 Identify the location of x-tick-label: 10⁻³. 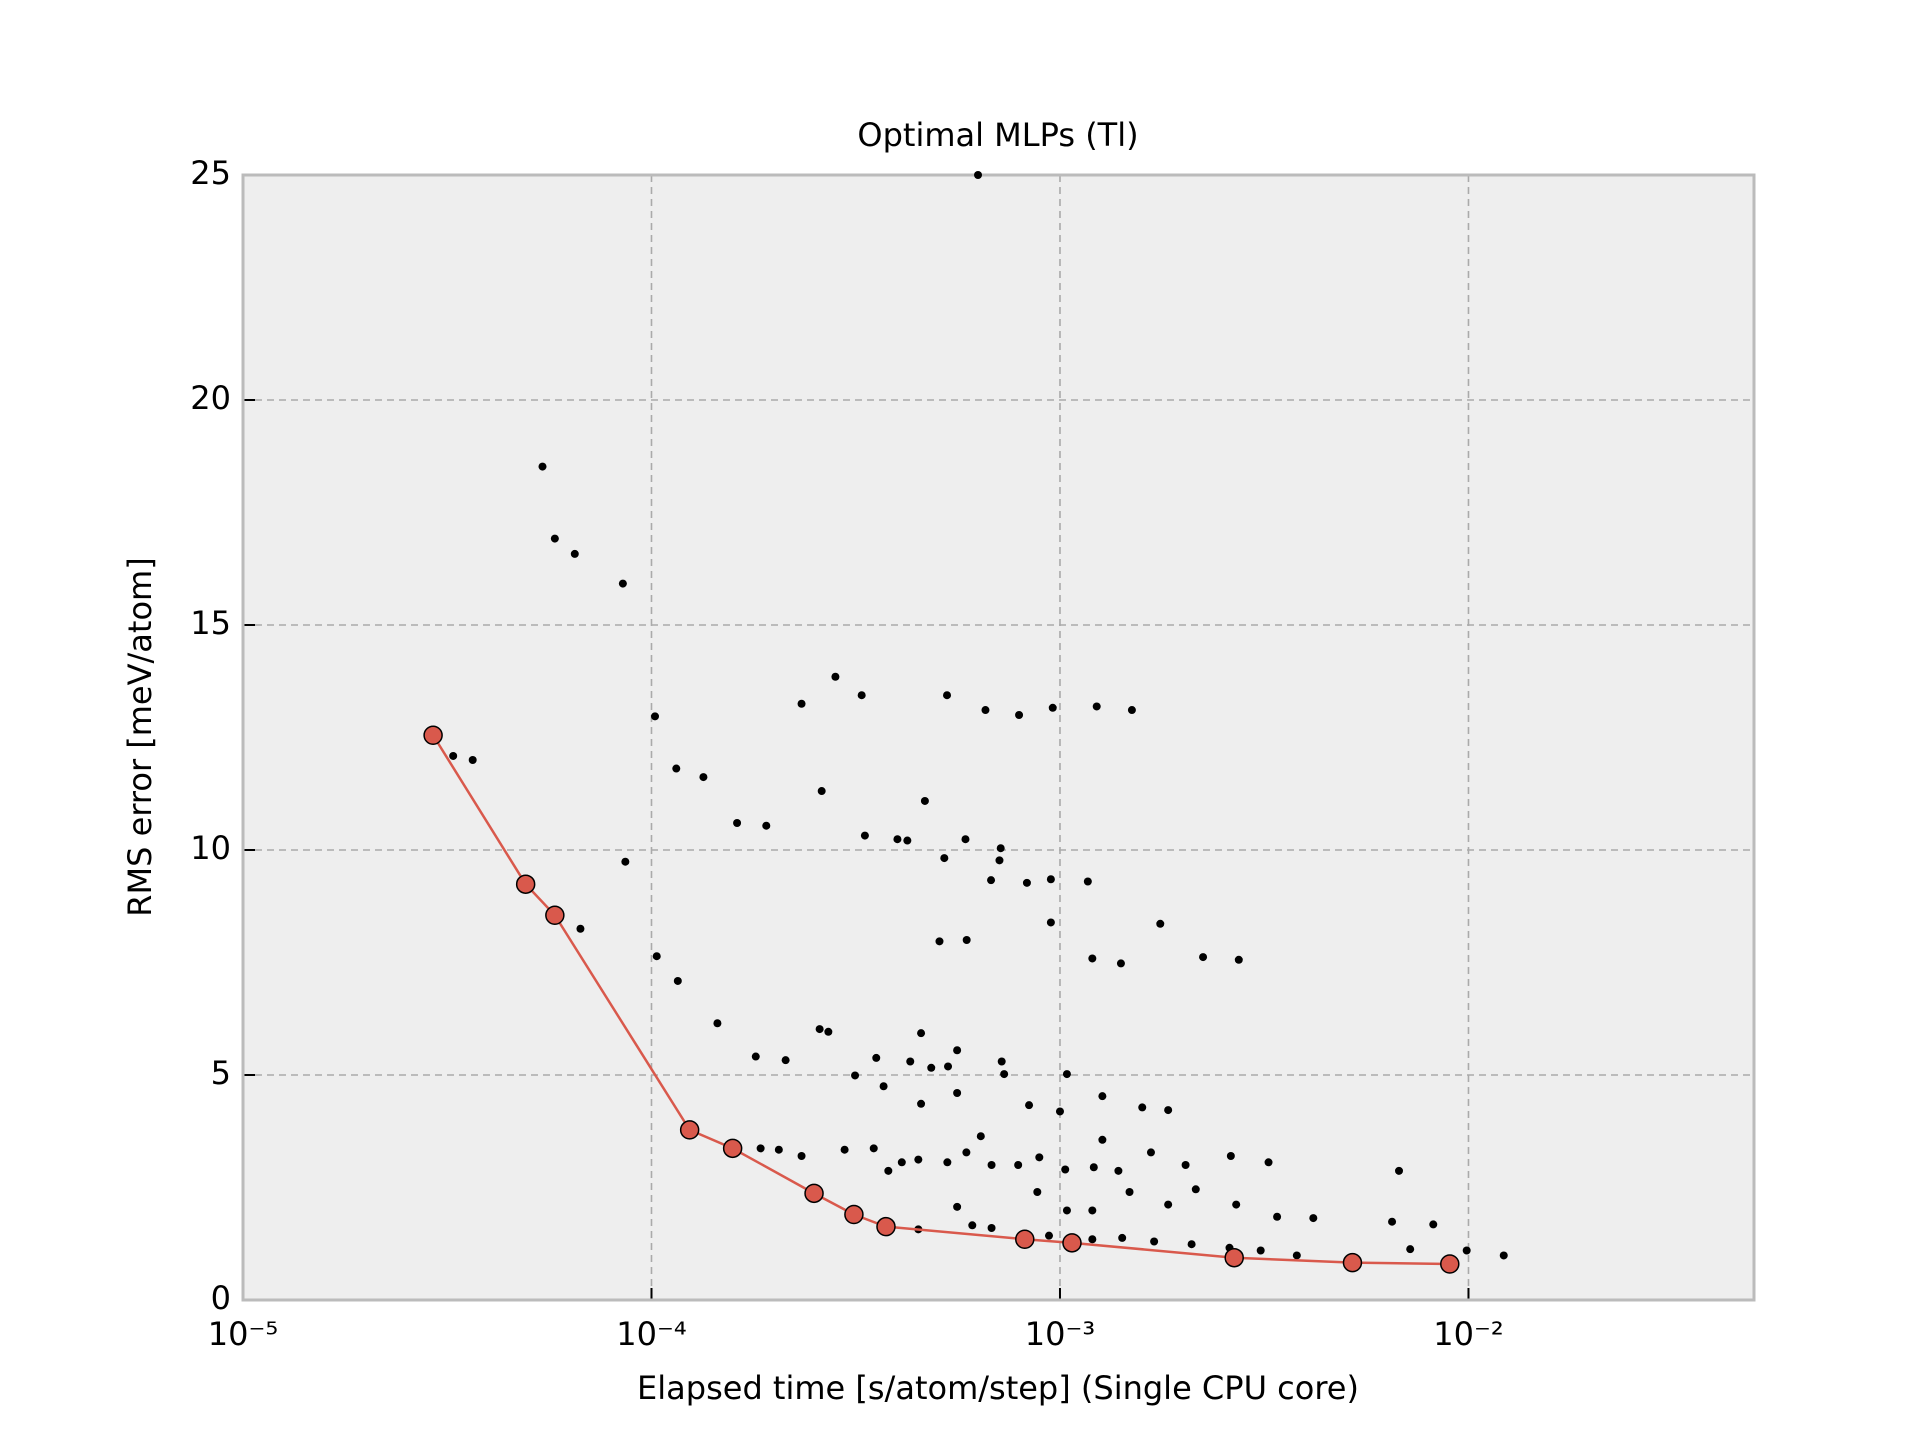
(1060, 1334).